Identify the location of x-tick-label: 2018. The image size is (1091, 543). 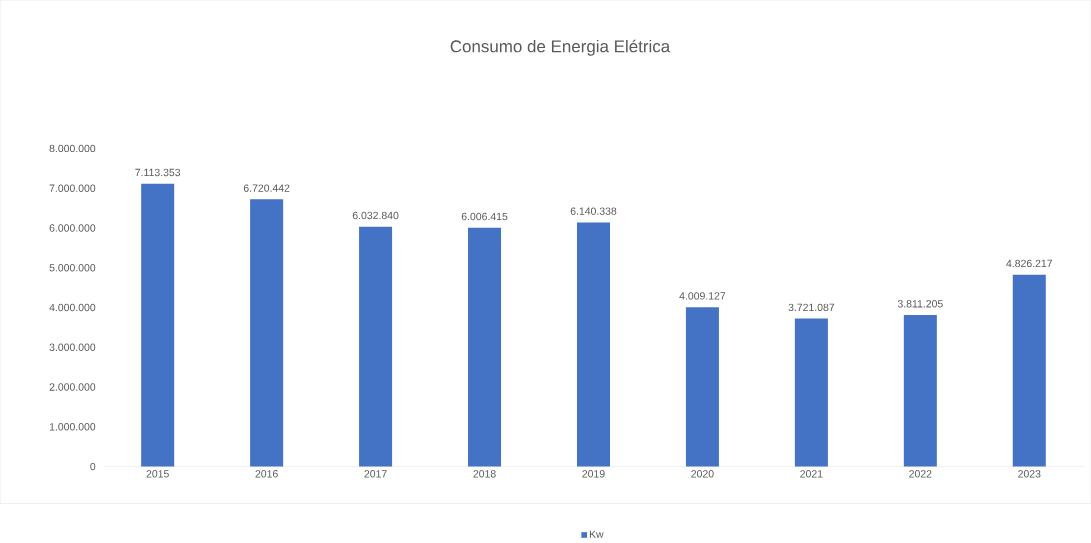
(484, 473).